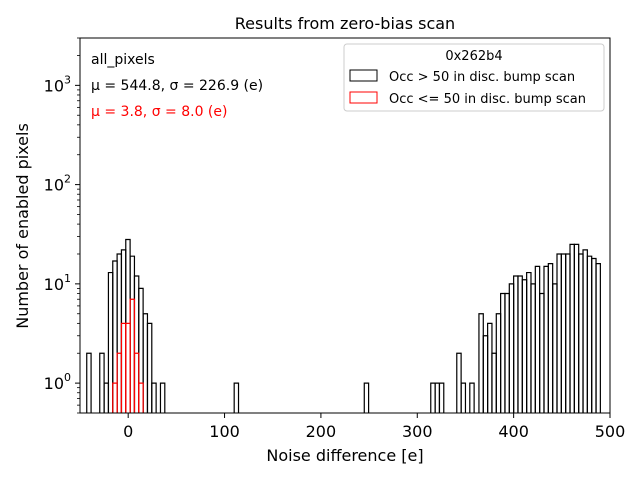  Describe the element at coordinates (513, 431) in the screenshot. I see `x-tick-label: 400` at that location.